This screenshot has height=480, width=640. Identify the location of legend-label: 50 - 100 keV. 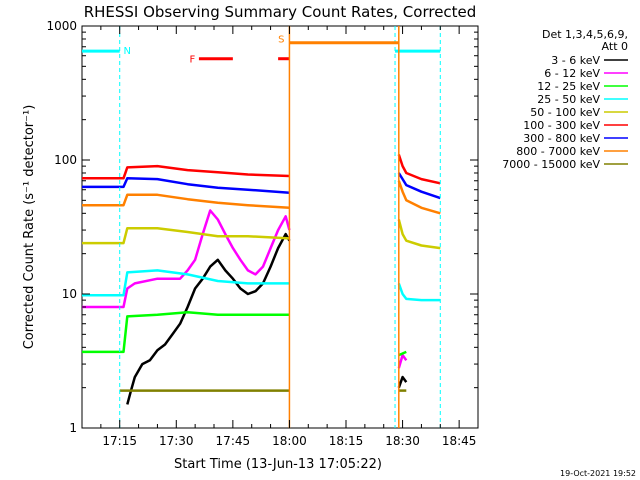
(565, 112).